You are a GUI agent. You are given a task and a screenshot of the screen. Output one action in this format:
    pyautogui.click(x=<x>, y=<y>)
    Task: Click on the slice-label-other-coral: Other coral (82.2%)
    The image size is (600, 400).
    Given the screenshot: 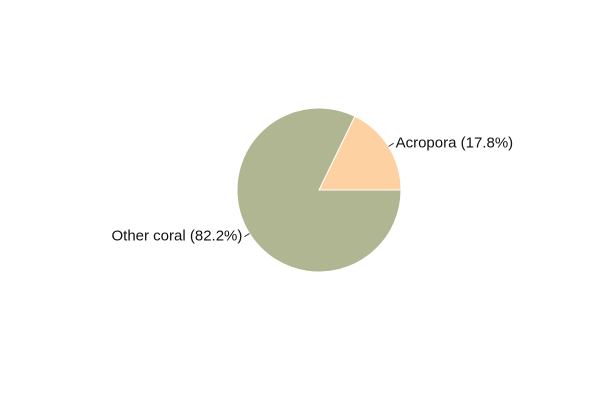 What is the action you would take?
    pyautogui.click(x=177, y=236)
    